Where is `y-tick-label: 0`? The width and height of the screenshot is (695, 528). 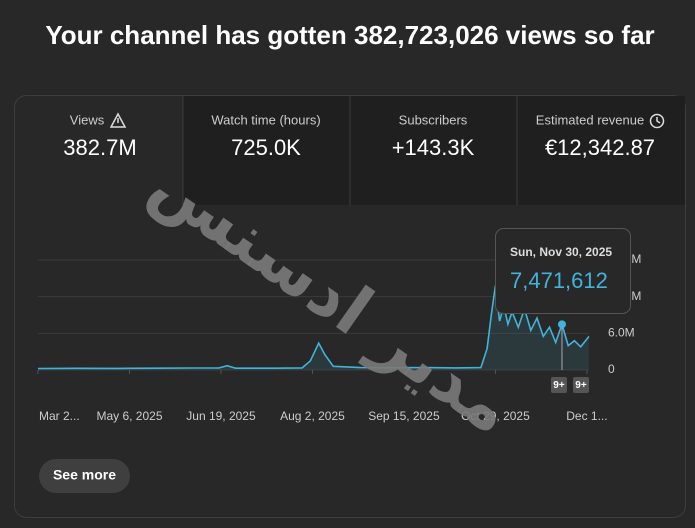 y-tick-label: 0 is located at coordinates (611, 369).